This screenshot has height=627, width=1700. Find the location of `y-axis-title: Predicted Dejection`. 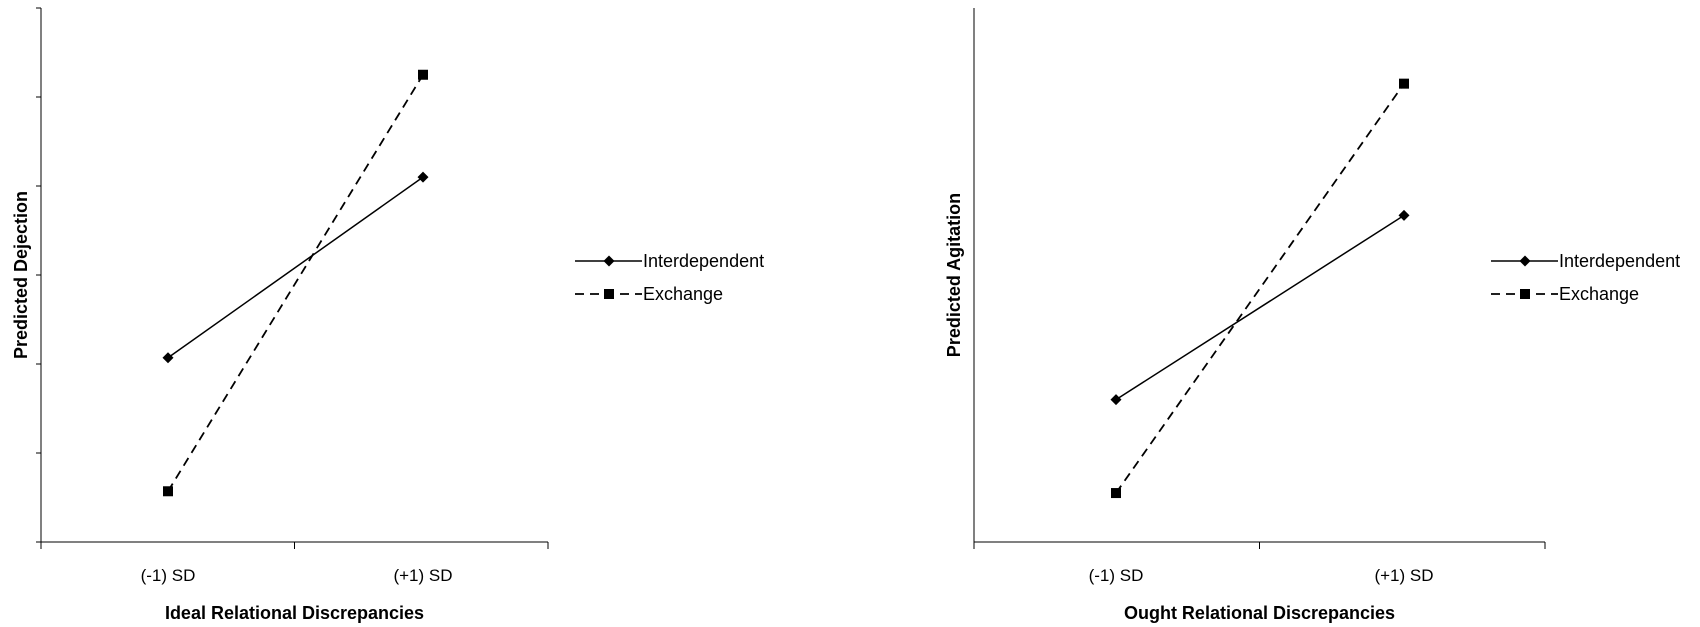

y-axis-title: Predicted Dejection is located at coordinates (21, 275).